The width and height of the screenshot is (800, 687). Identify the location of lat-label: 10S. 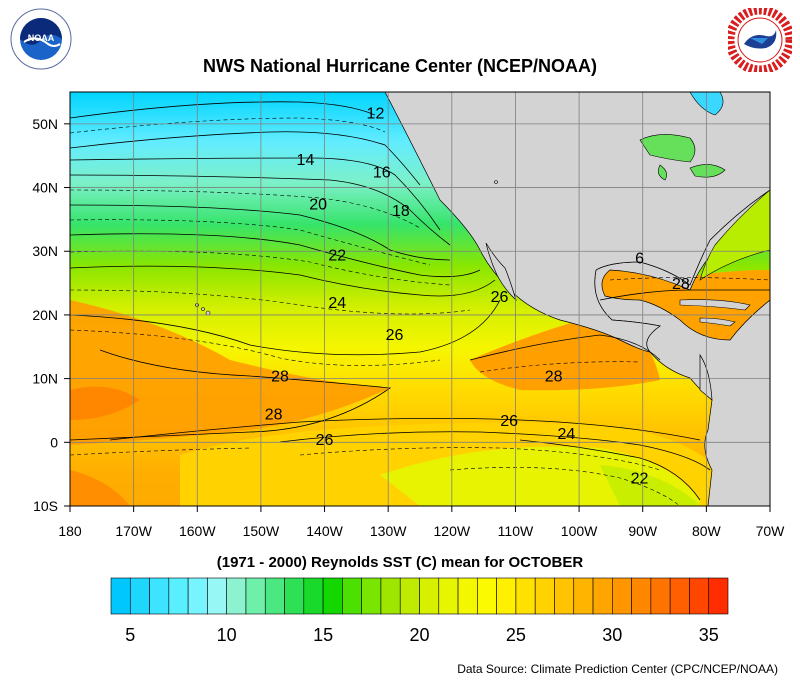
(45, 506).